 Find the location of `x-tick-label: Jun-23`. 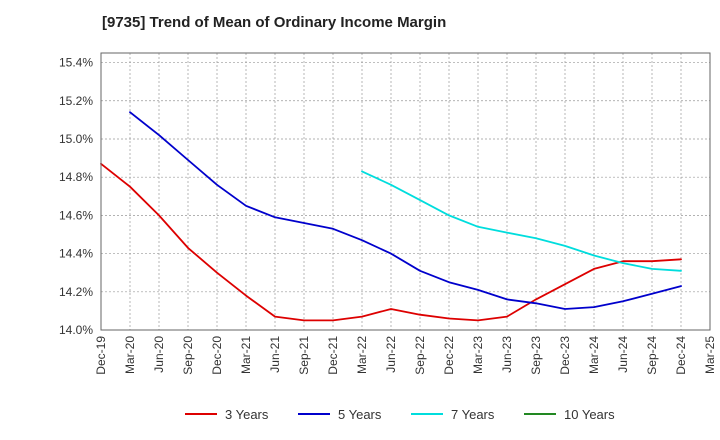

x-tick-label: Jun-23 is located at coordinates (507, 354).